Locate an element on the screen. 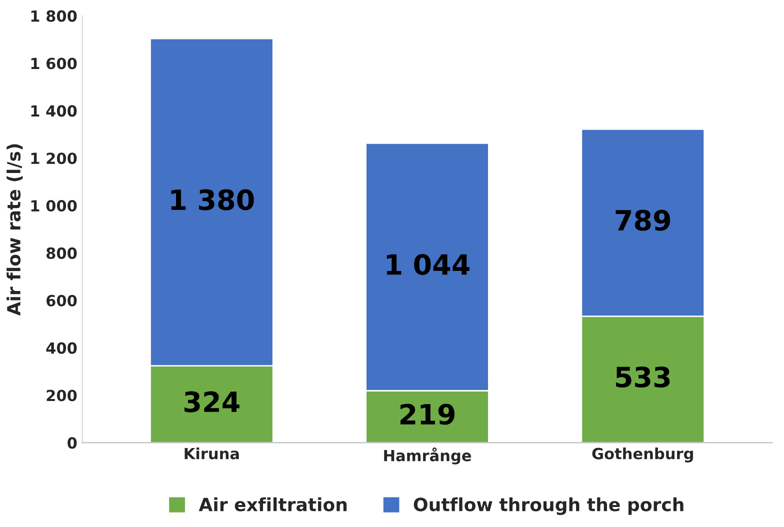  legend-label: Air exfiltration is located at coordinates (272, 504).